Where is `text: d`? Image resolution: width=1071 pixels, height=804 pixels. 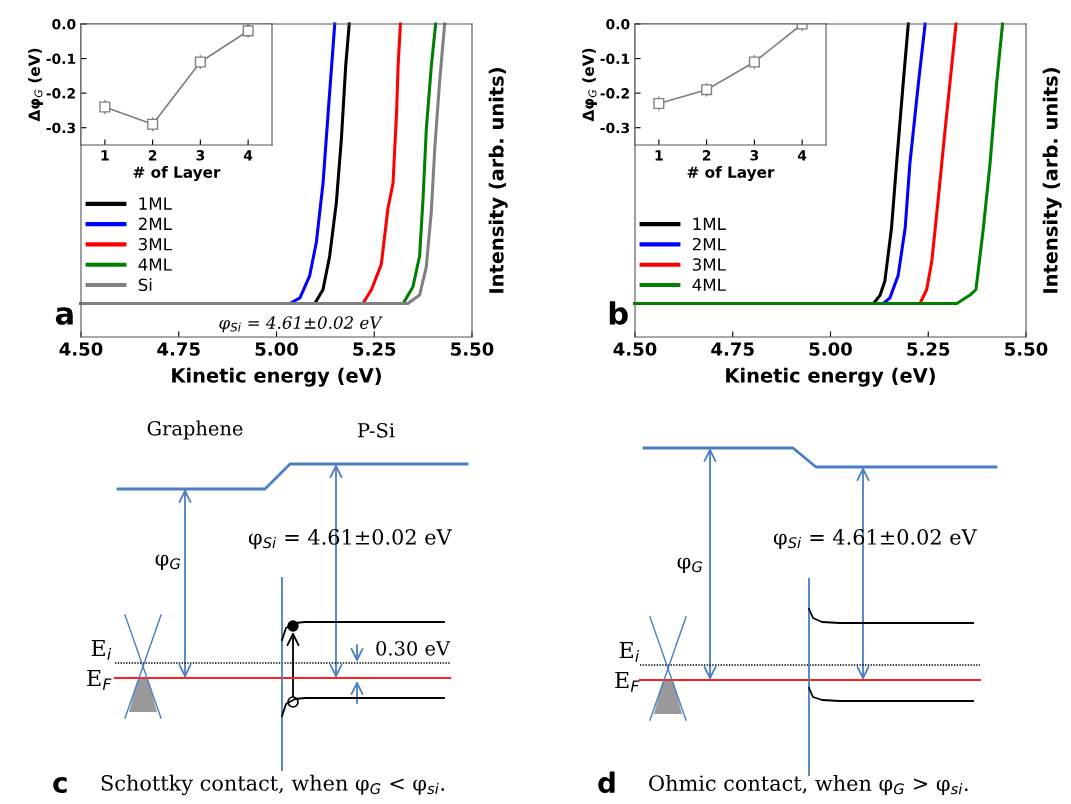 text: d is located at coordinates (606, 782).